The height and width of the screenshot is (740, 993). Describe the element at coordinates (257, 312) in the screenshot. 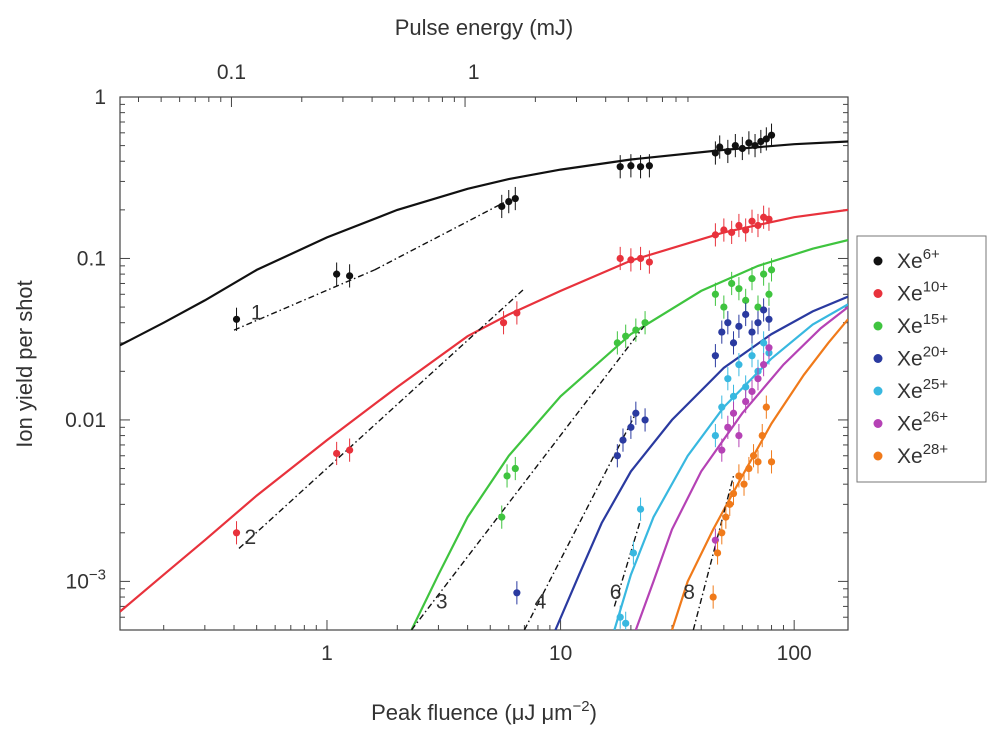

I see `fit-label: 1` at that location.